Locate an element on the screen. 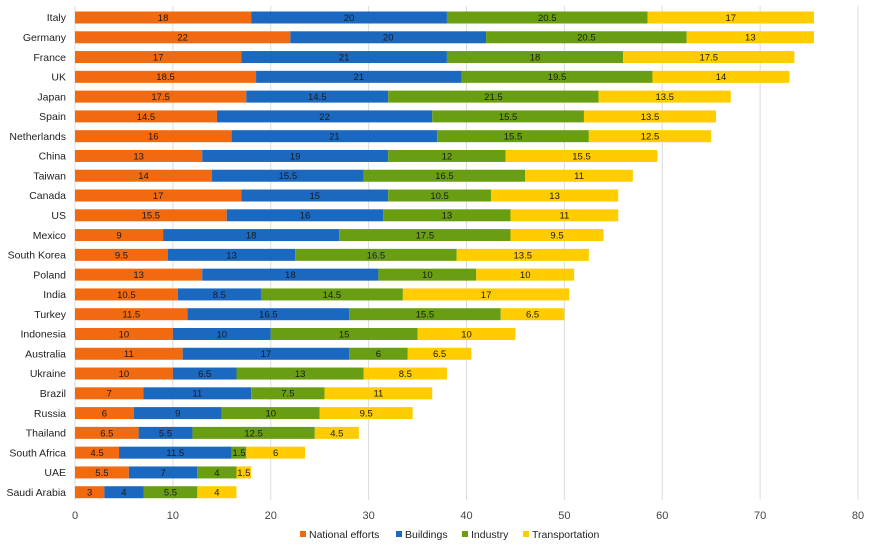 Image resolution: width=877 pixels, height=551 pixels. data-label: 11.5 is located at coordinates (175, 453).